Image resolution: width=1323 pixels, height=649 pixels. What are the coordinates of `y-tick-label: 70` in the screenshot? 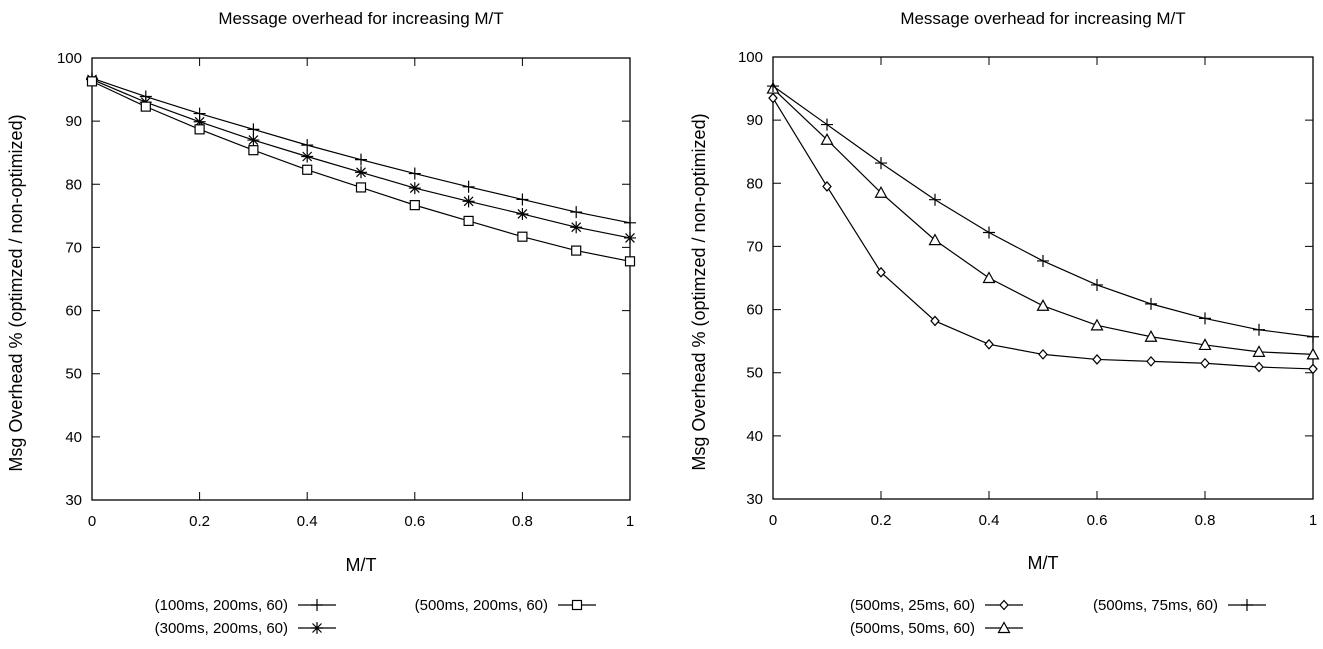 It's located at (754, 246).